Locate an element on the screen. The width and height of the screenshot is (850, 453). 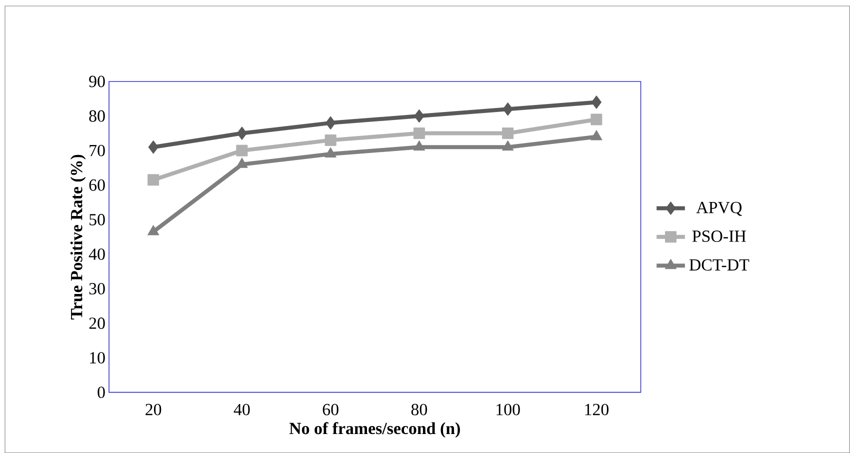
y-tick-label: 50 is located at coordinates (97, 220).